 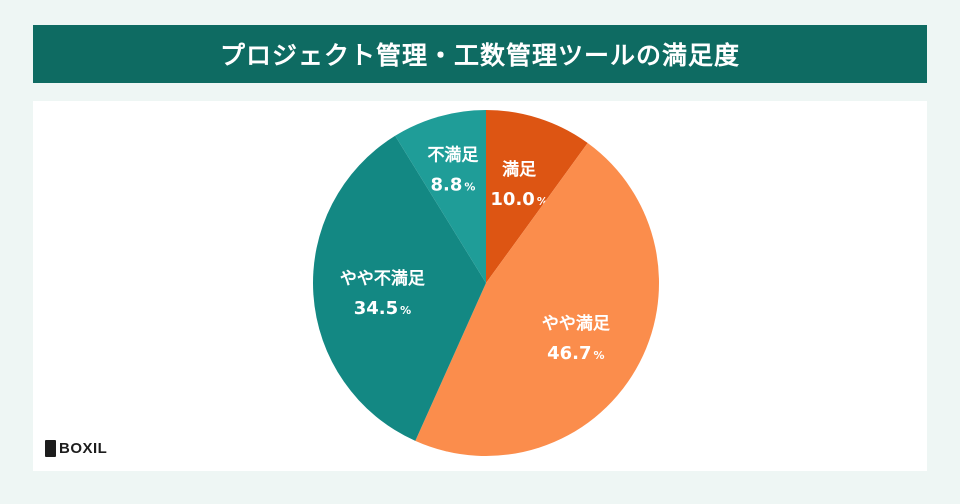 I want to click on chart-title: プロジェクト管理・工数管理ツールの満足度, so click(x=479, y=55).